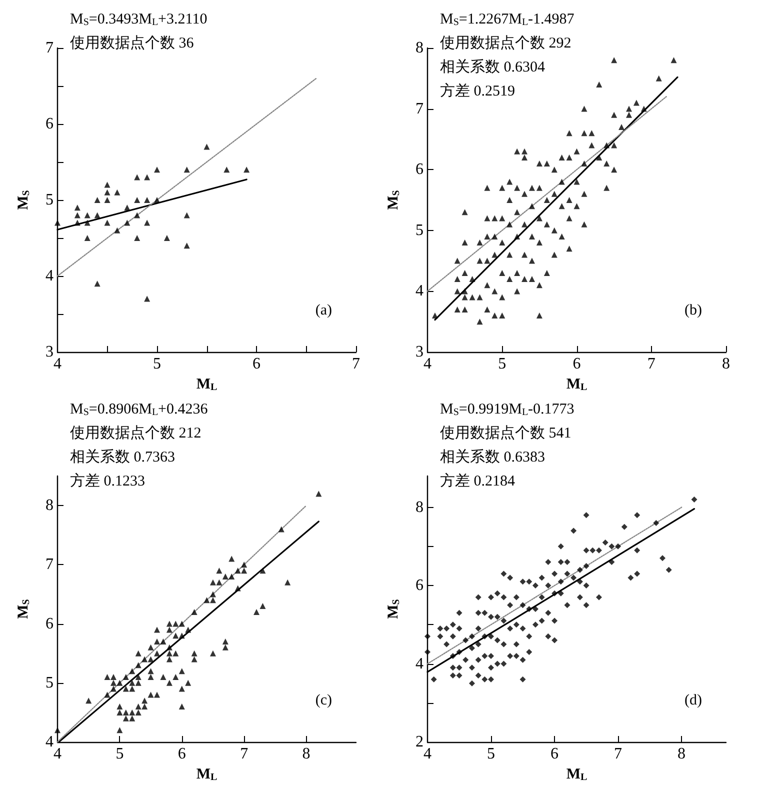  Describe the element at coordinates (323, 310) in the screenshot. I see `annotation: (a)` at that location.